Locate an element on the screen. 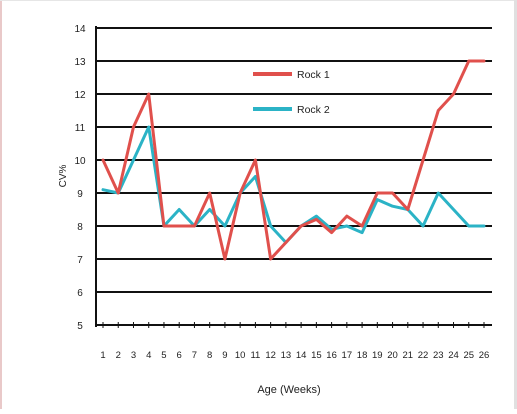  x-tick-label: 24 is located at coordinates (453, 355).